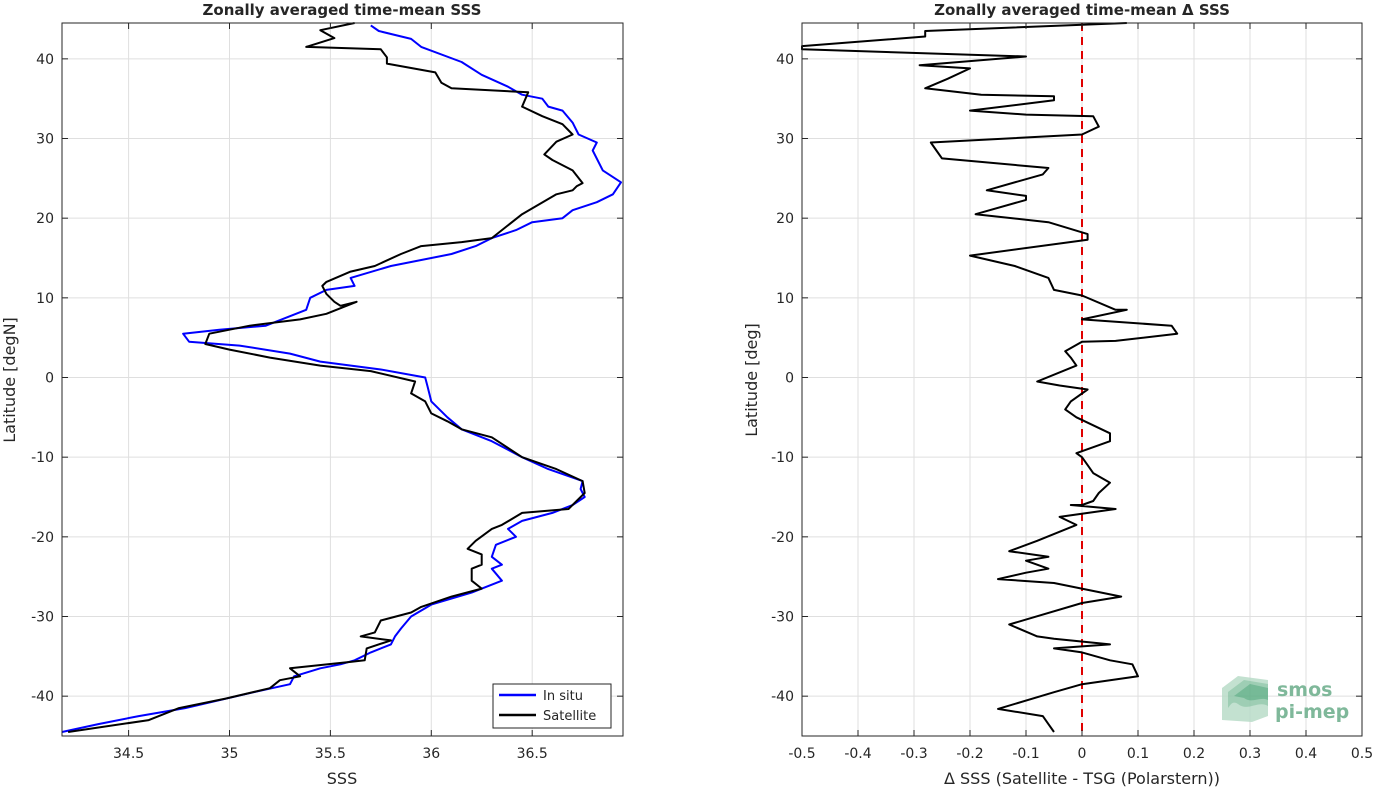 Image resolution: width=1376 pixels, height=790 pixels. I want to click on right-y-tick-label: 10, so click(785, 299).